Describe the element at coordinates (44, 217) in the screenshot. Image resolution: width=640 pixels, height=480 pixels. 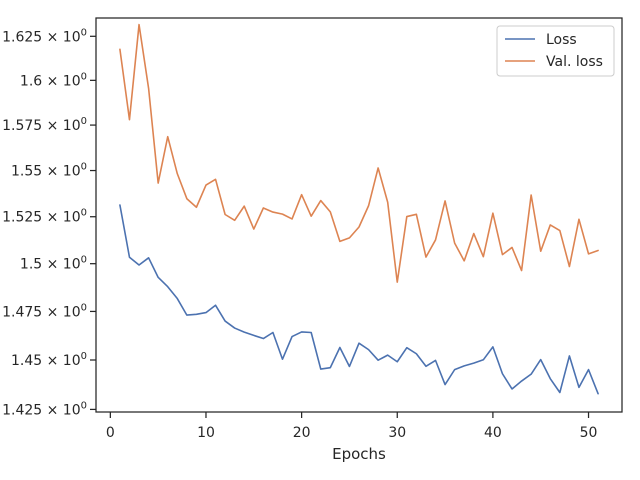
I see `y-tick-label: 1.525 × 100` at that location.